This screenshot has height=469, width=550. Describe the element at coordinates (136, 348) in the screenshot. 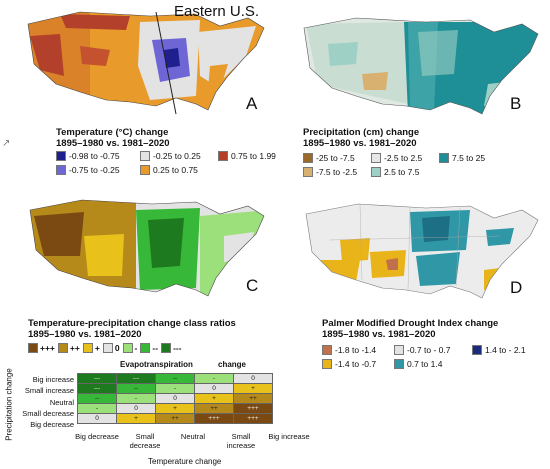

I see `legend-label: -` at that location.